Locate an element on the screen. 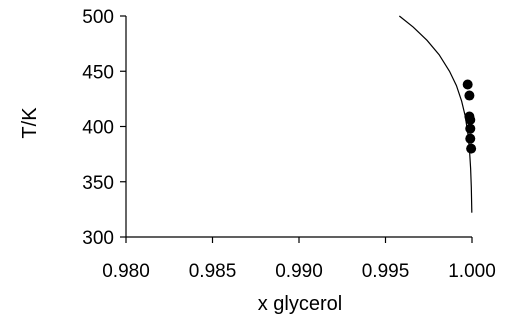  x-axis-title: x glycerol is located at coordinates (300, 304).